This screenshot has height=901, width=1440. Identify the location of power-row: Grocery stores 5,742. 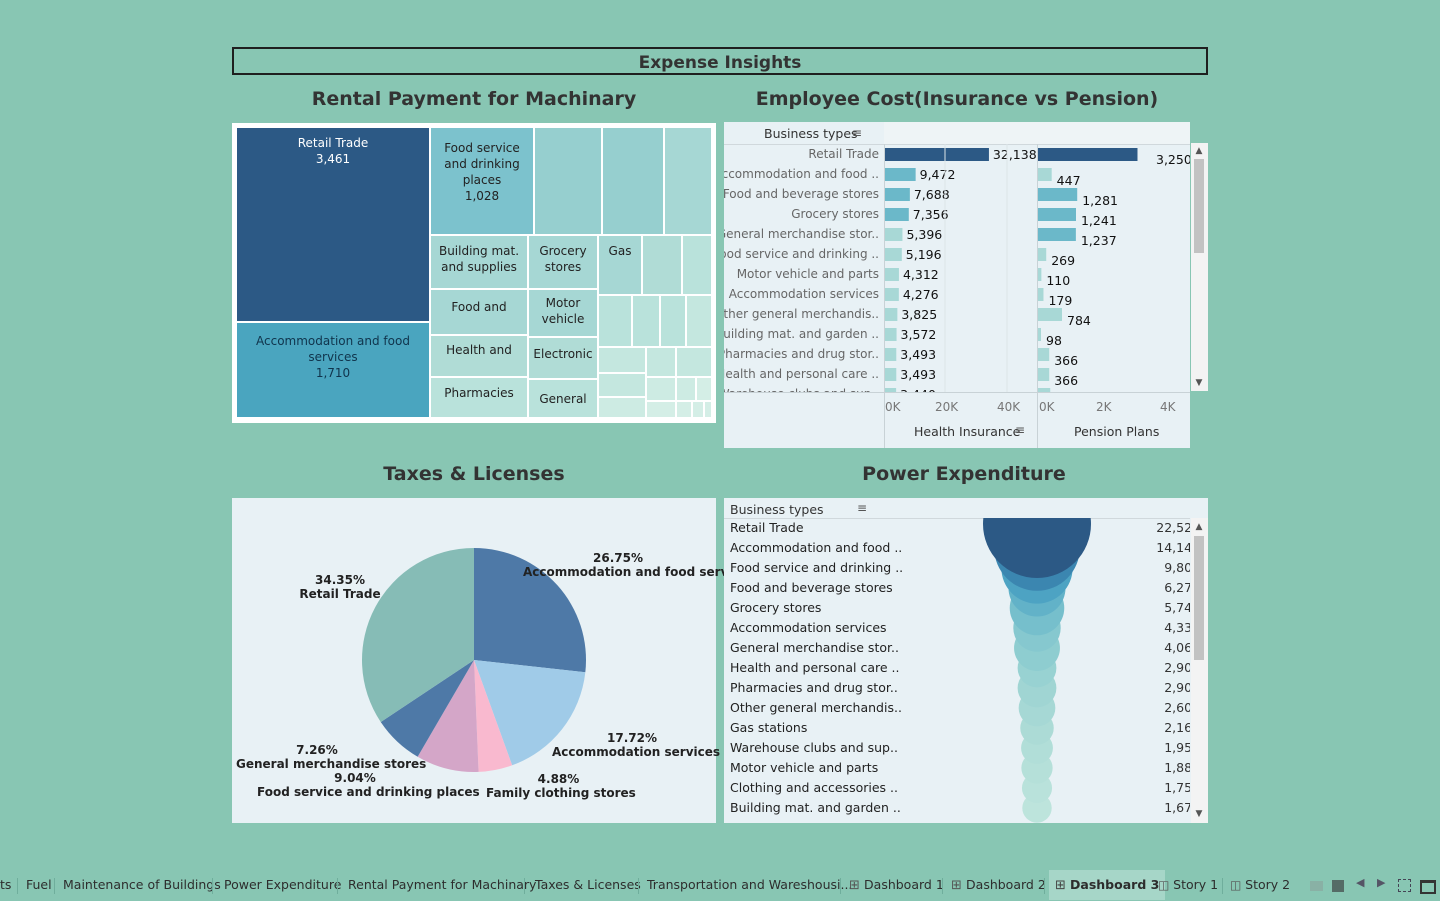
(960, 608).